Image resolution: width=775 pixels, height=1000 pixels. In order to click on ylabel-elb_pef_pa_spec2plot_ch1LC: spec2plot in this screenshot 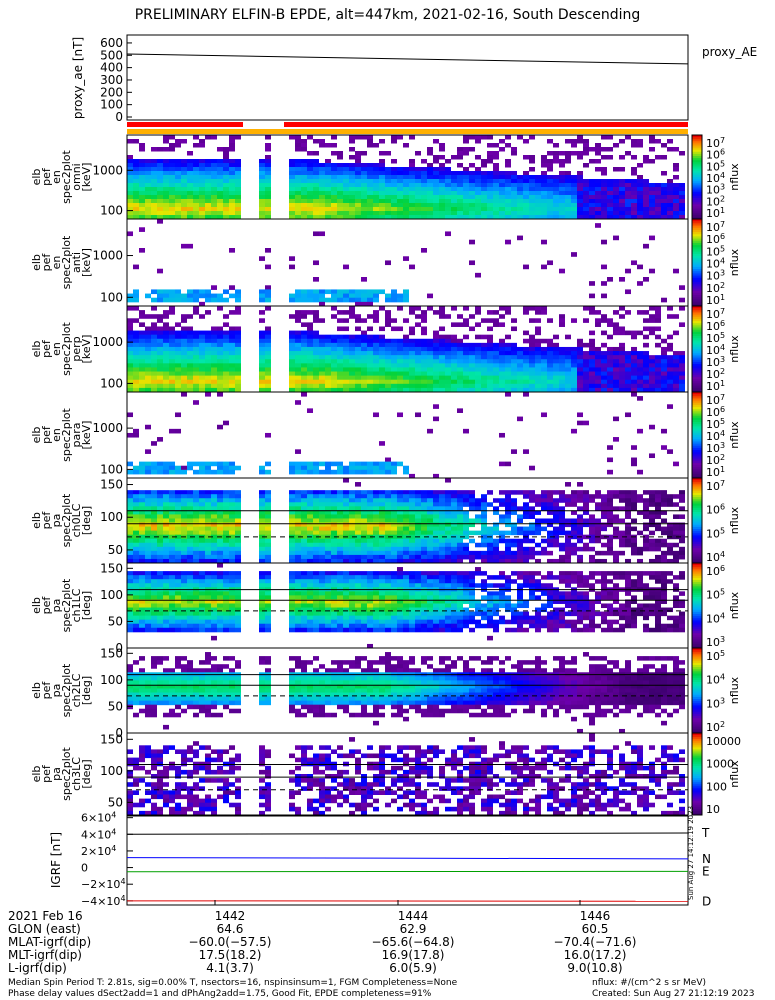, I will do `click(66, 605)`.